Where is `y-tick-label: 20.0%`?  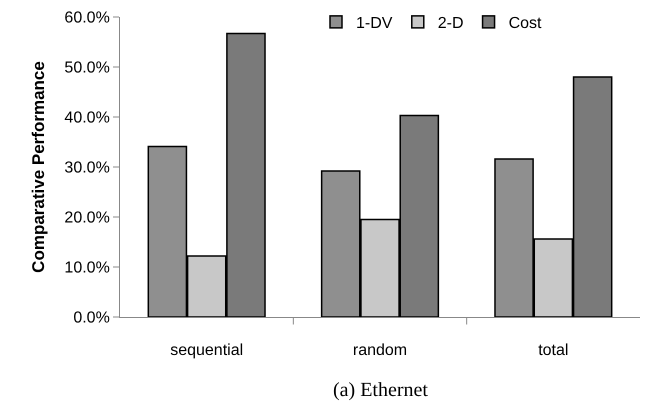 y-tick-label: 20.0% is located at coordinates (87, 218).